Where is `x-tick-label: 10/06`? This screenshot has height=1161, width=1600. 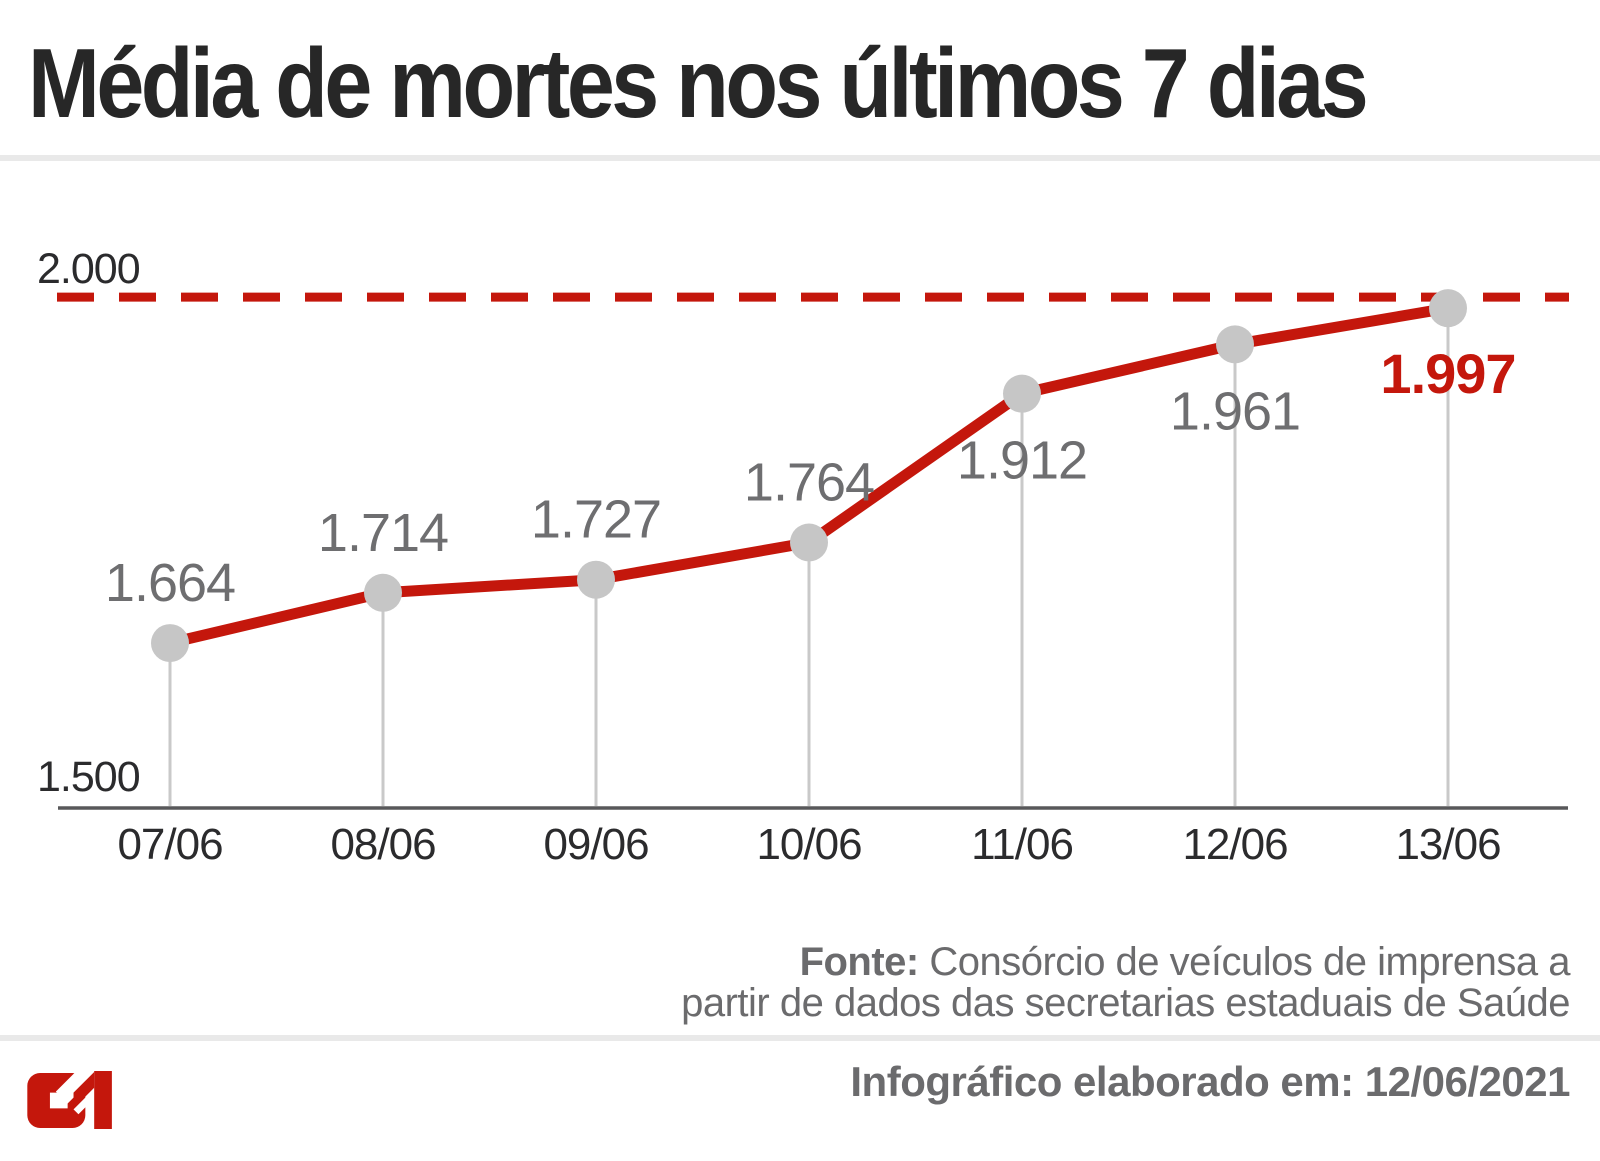 x-tick-label: 10/06 is located at coordinates (808, 844).